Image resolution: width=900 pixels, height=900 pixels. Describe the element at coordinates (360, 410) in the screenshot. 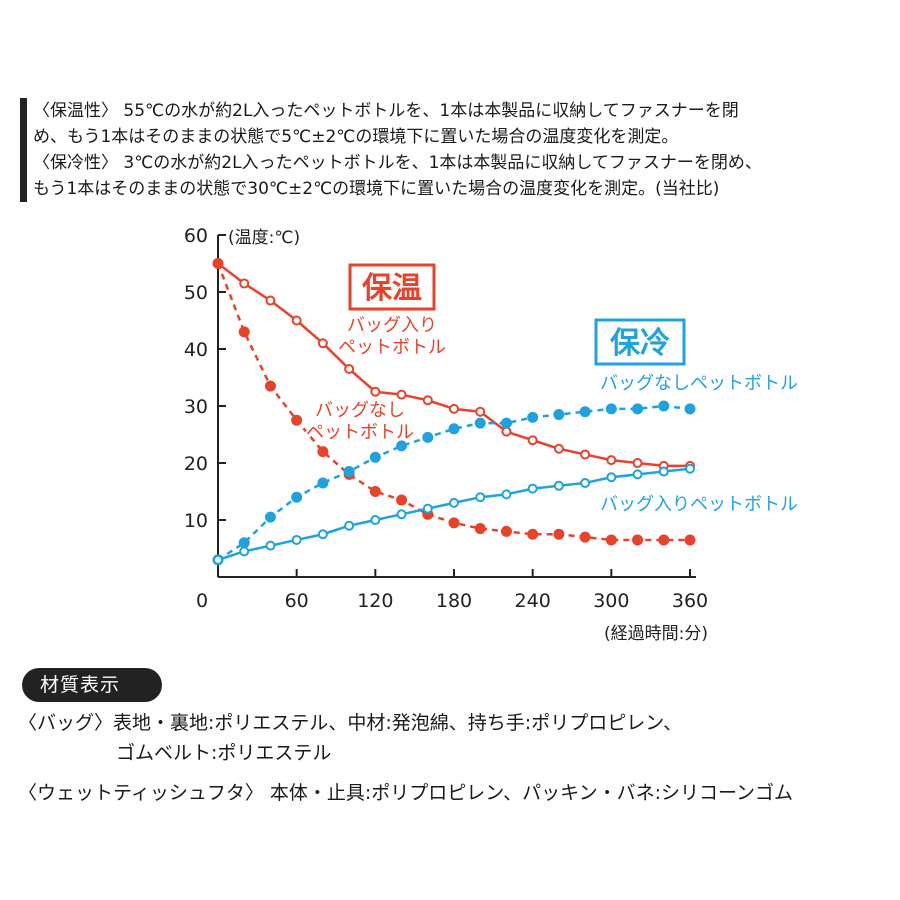

I see `series-label: バッグなし` at that location.